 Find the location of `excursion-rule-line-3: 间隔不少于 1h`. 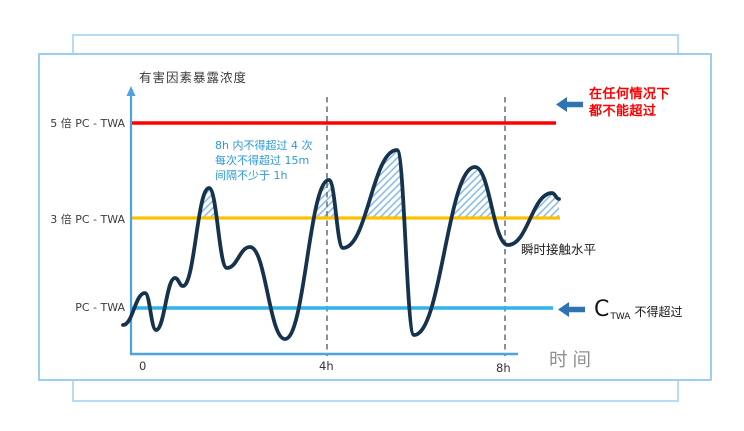

excursion-rule-line-3: 间隔不少于 1h is located at coordinates (251, 175).